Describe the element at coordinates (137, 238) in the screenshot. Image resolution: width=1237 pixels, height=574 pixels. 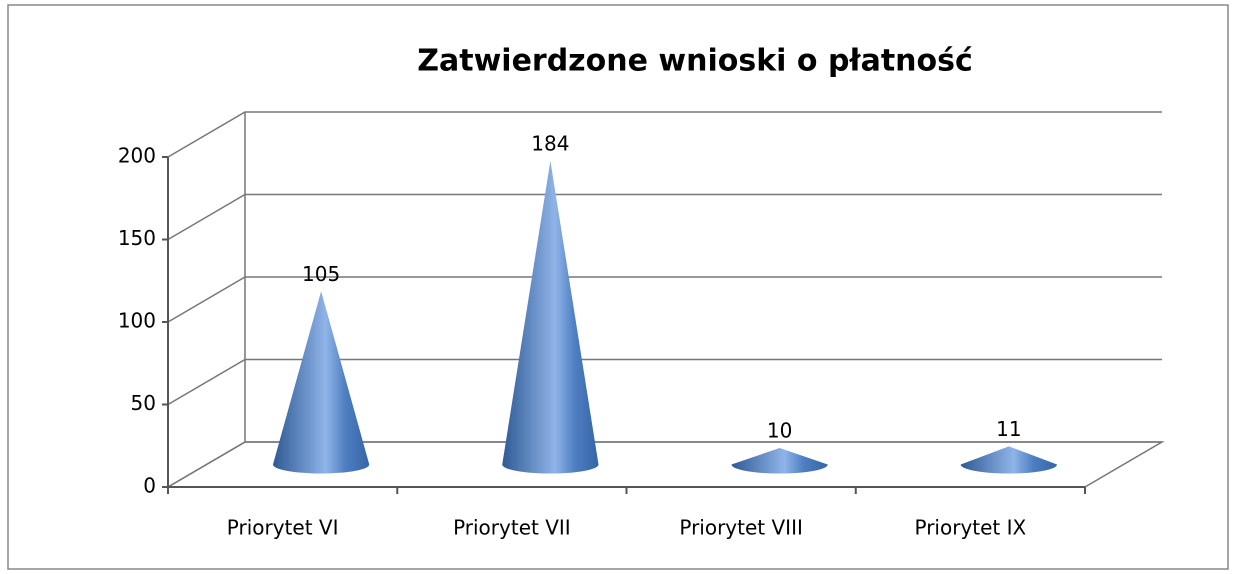
I see `y-tick-label: 150` at that location.